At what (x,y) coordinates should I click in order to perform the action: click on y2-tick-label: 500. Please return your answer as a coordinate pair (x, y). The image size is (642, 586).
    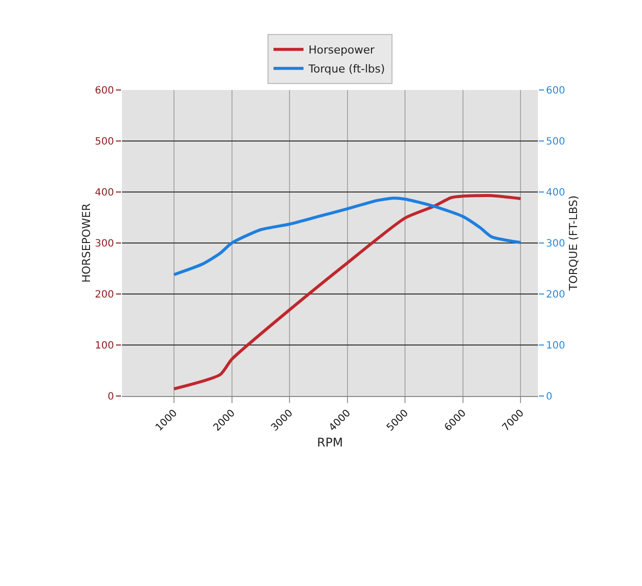
    Looking at the image, I should click on (556, 142).